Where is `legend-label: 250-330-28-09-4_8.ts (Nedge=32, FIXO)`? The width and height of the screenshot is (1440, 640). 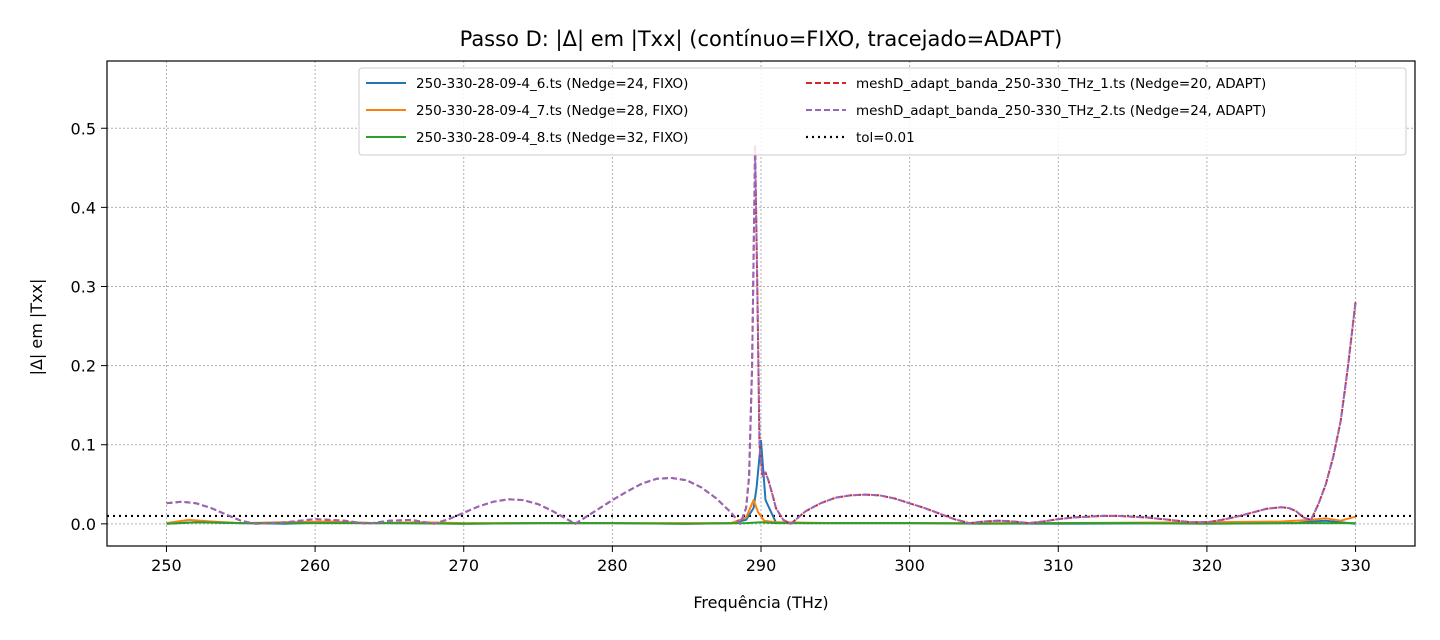 legend-label: 250-330-28-09-4_8.ts (Nedge=32, FIXO) is located at coordinates (552, 138).